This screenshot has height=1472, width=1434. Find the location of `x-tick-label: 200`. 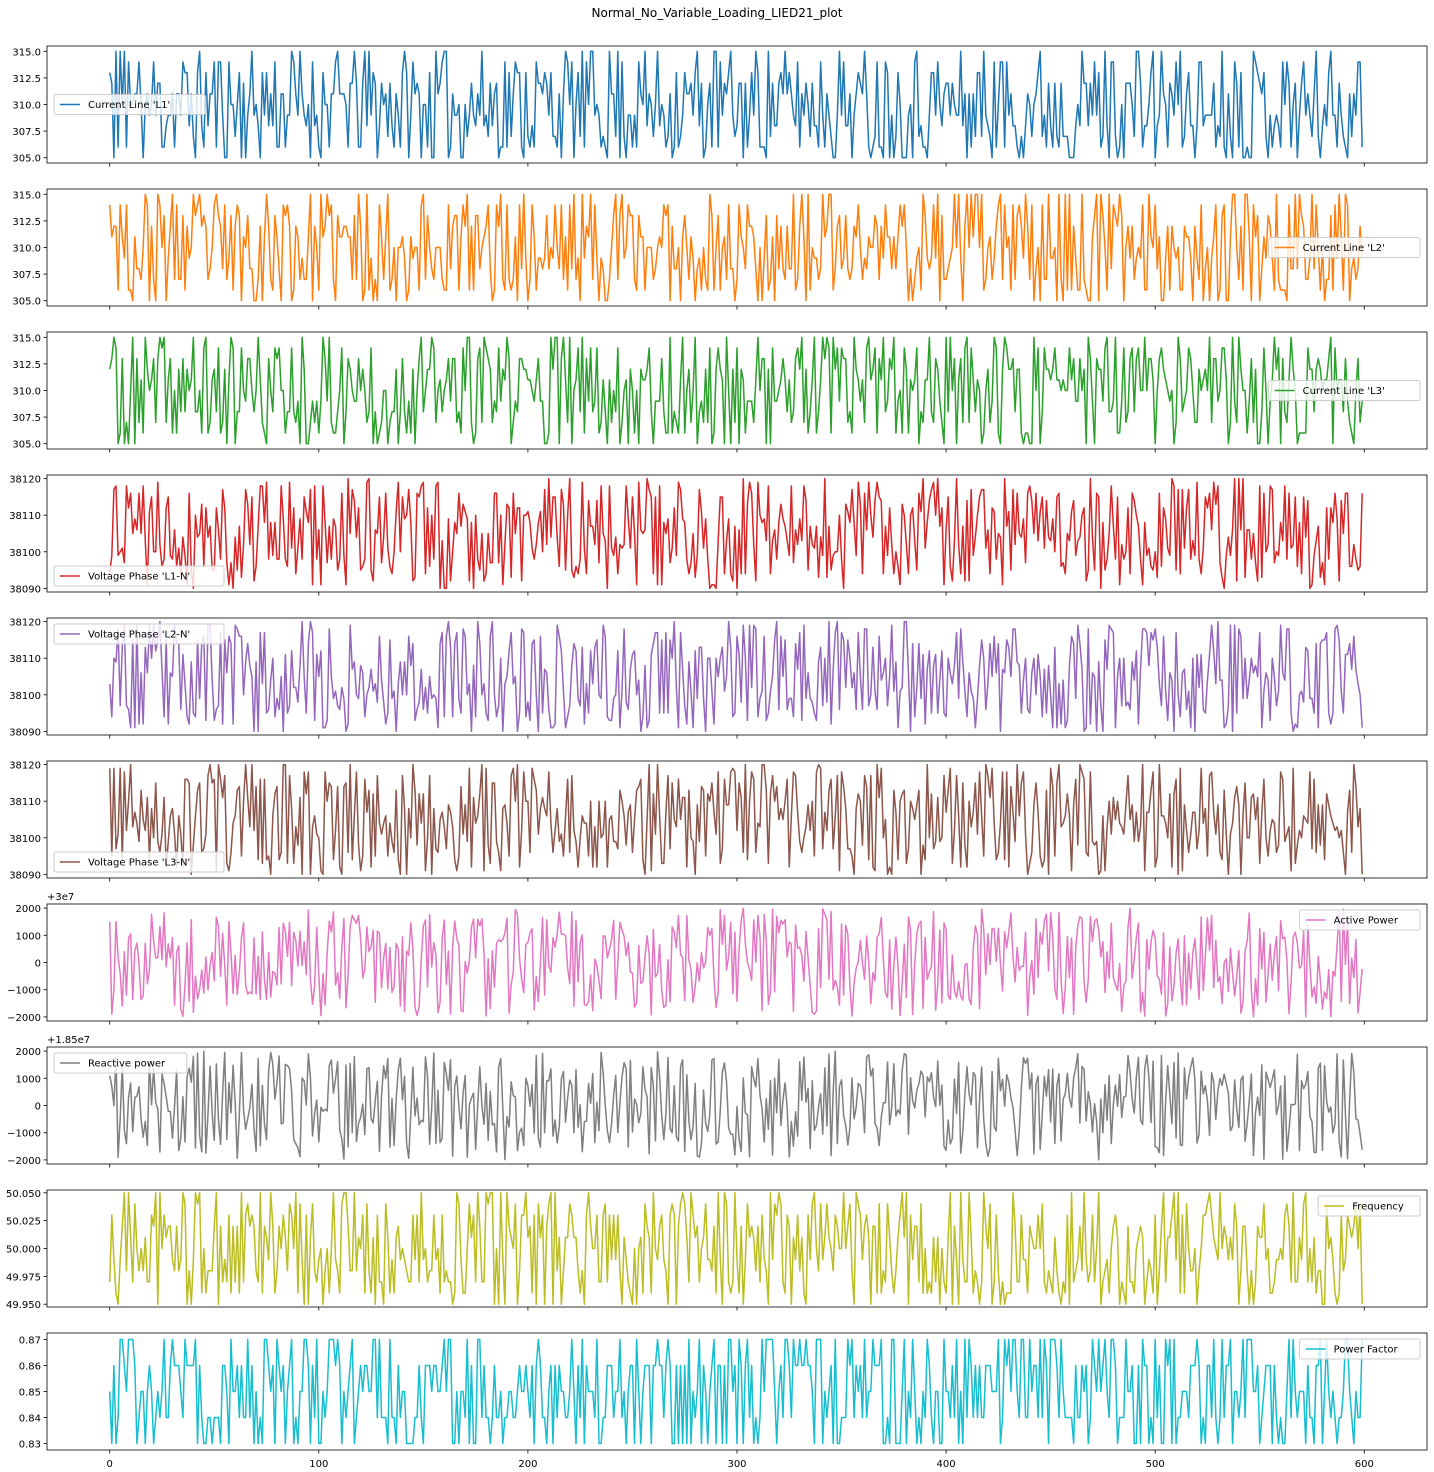

x-tick-label: 200 is located at coordinates (527, 1464).